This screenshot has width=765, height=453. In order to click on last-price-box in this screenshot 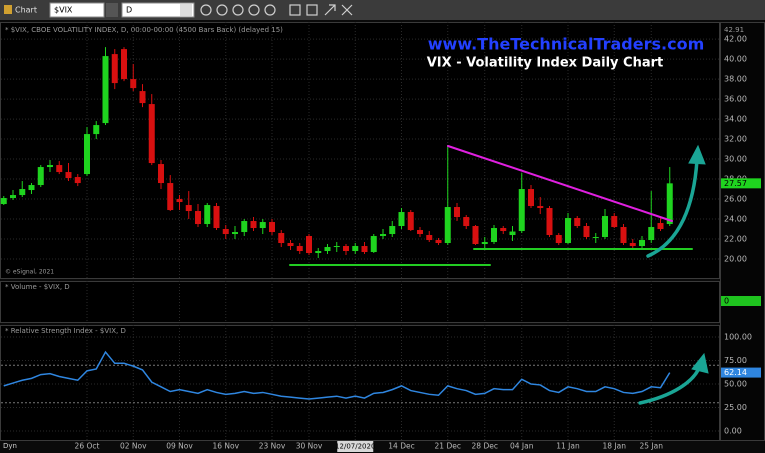, I will do `click(741, 183)`.